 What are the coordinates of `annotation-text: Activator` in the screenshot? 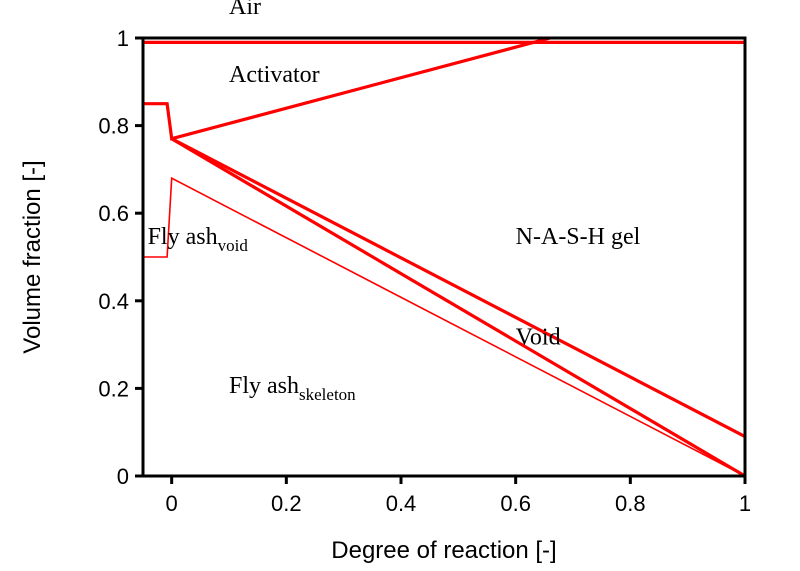 It's located at (274, 75).